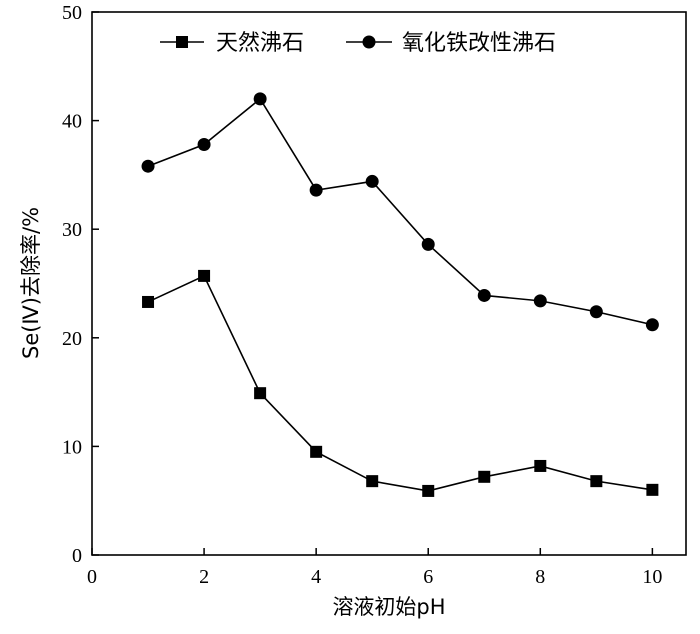 The width and height of the screenshot is (700, 634). Describe the element at coordinates (182, 42) in the screenshot. I see `legend-square-marker` at that location.